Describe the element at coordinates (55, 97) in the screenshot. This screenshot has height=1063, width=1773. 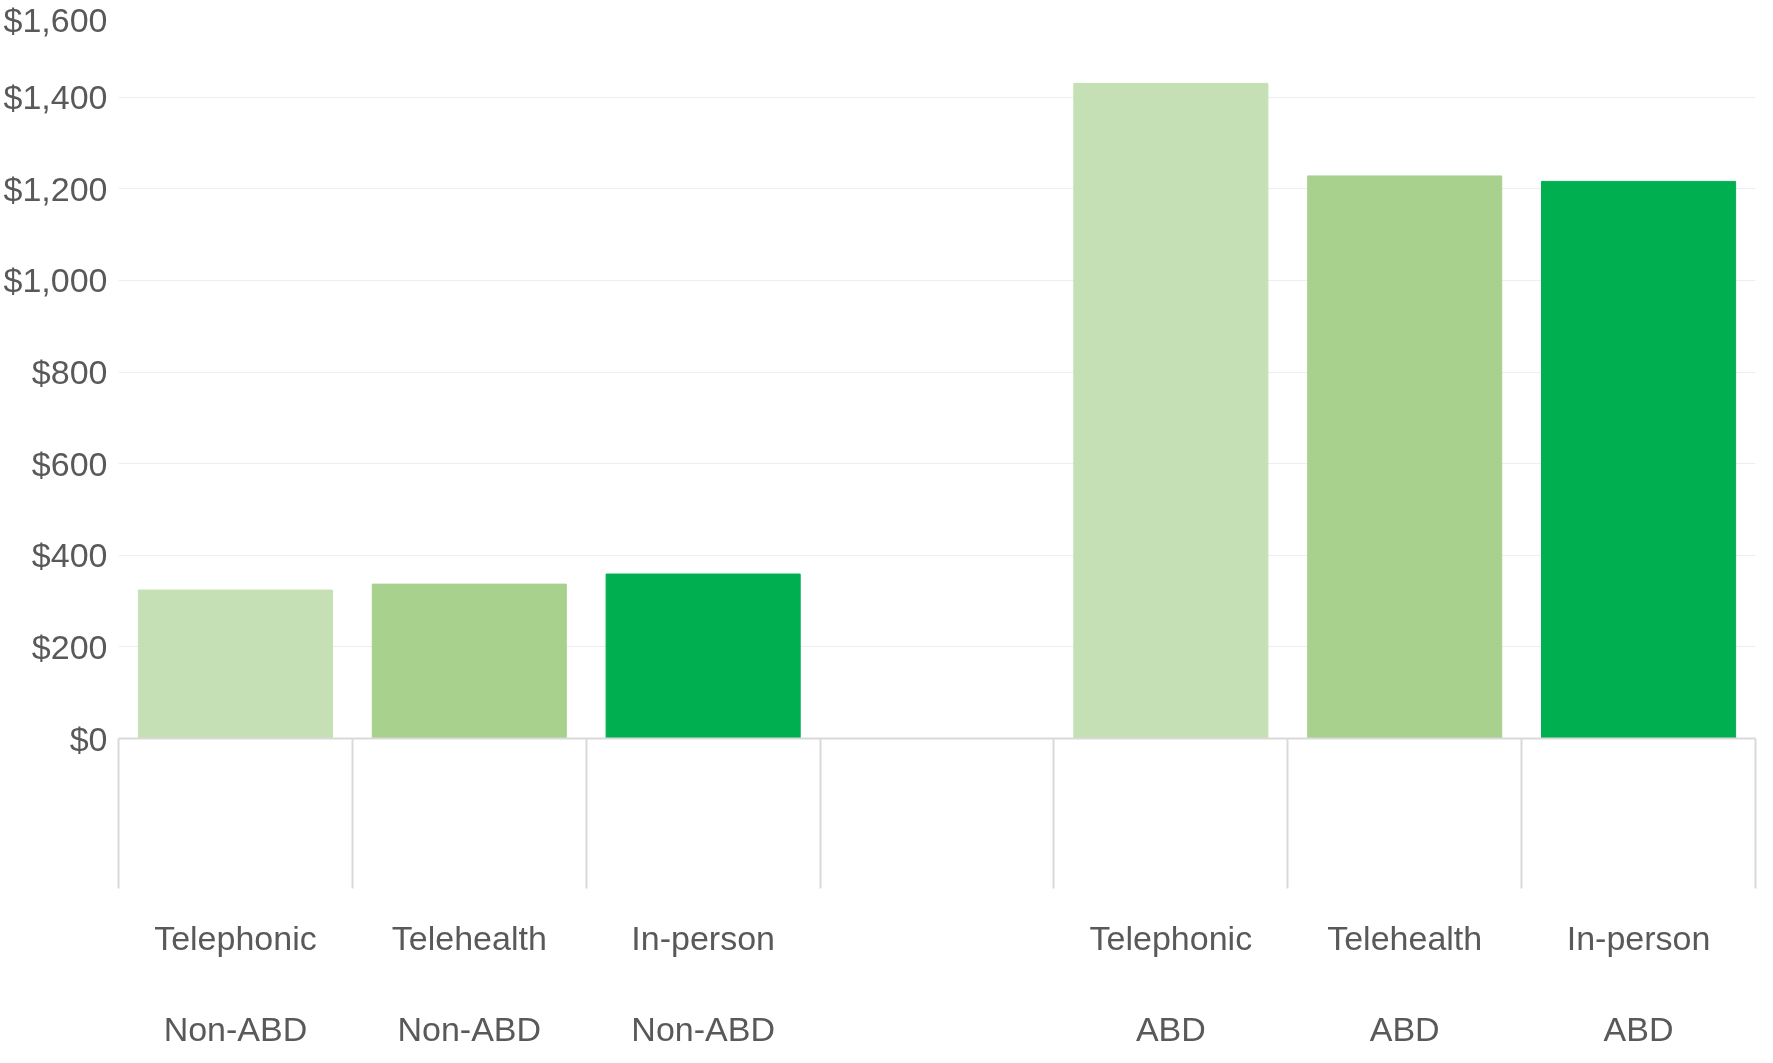
I see `y-tick-label: $1,400` at that location.